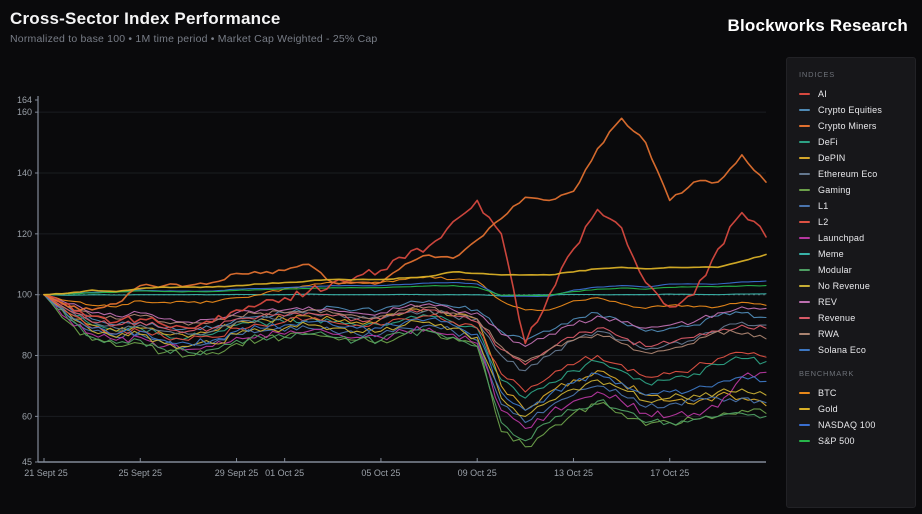  What do you see at coordinates (24, 100) in the screenshot?
I see `y-tick-label: 164` at bounding box center [24, 100].